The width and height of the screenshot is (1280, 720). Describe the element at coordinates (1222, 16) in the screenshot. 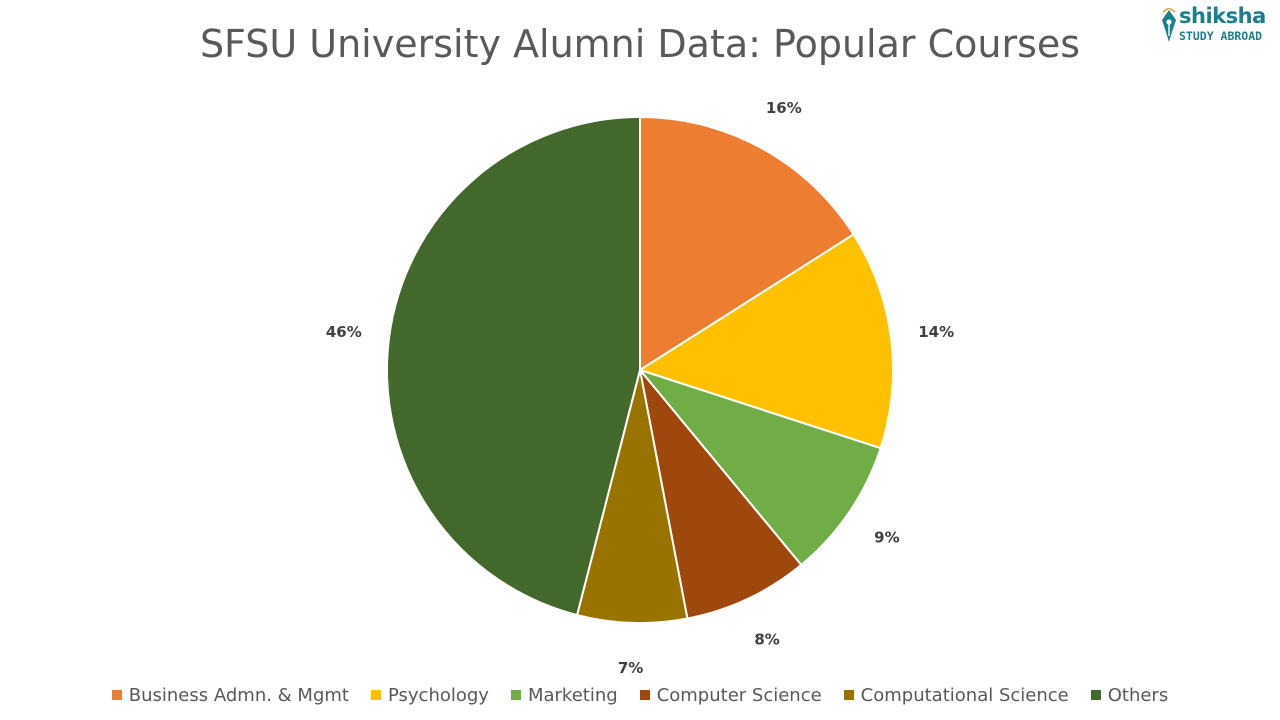

I see `logo-name: shiksha` at that location.